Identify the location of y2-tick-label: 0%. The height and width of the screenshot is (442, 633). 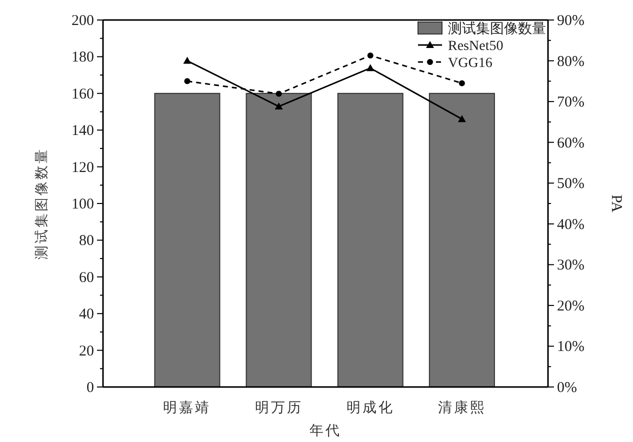
(567, 388).